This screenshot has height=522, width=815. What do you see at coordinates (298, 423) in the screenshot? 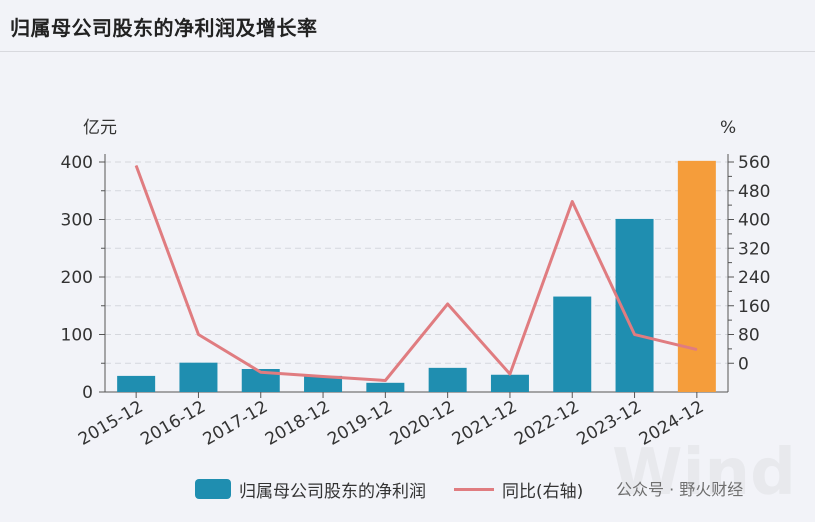
I see `x-tick-label: 2018-12` at bounding box center [298, 423].